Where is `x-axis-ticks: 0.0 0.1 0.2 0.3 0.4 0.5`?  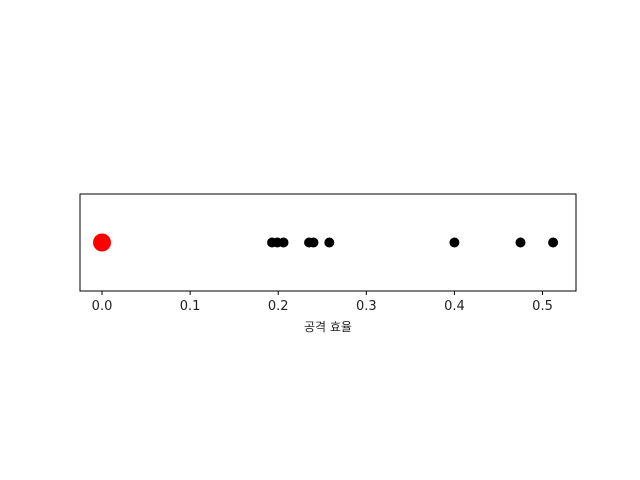 x-axis-ticks: 0.0 0.1 0.2 0.3 0.4 0.5 is located at coordinates (322, 302).